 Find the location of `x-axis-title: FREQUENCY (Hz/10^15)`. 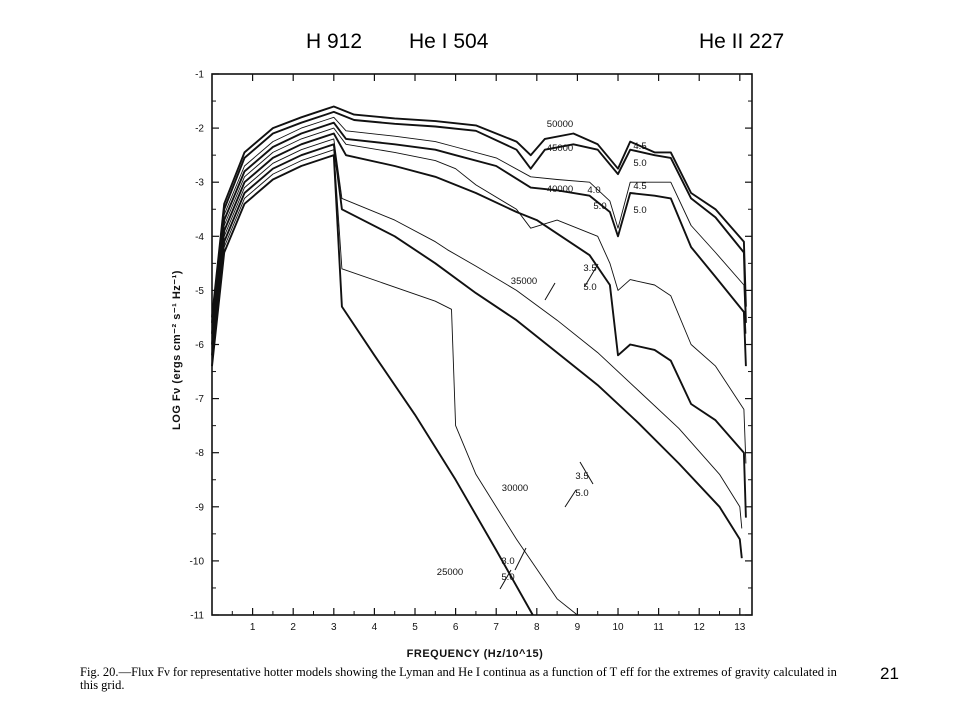

x-axis-title: FREQUENCY (Hz/10^15) is located at coordinates (475, 654).